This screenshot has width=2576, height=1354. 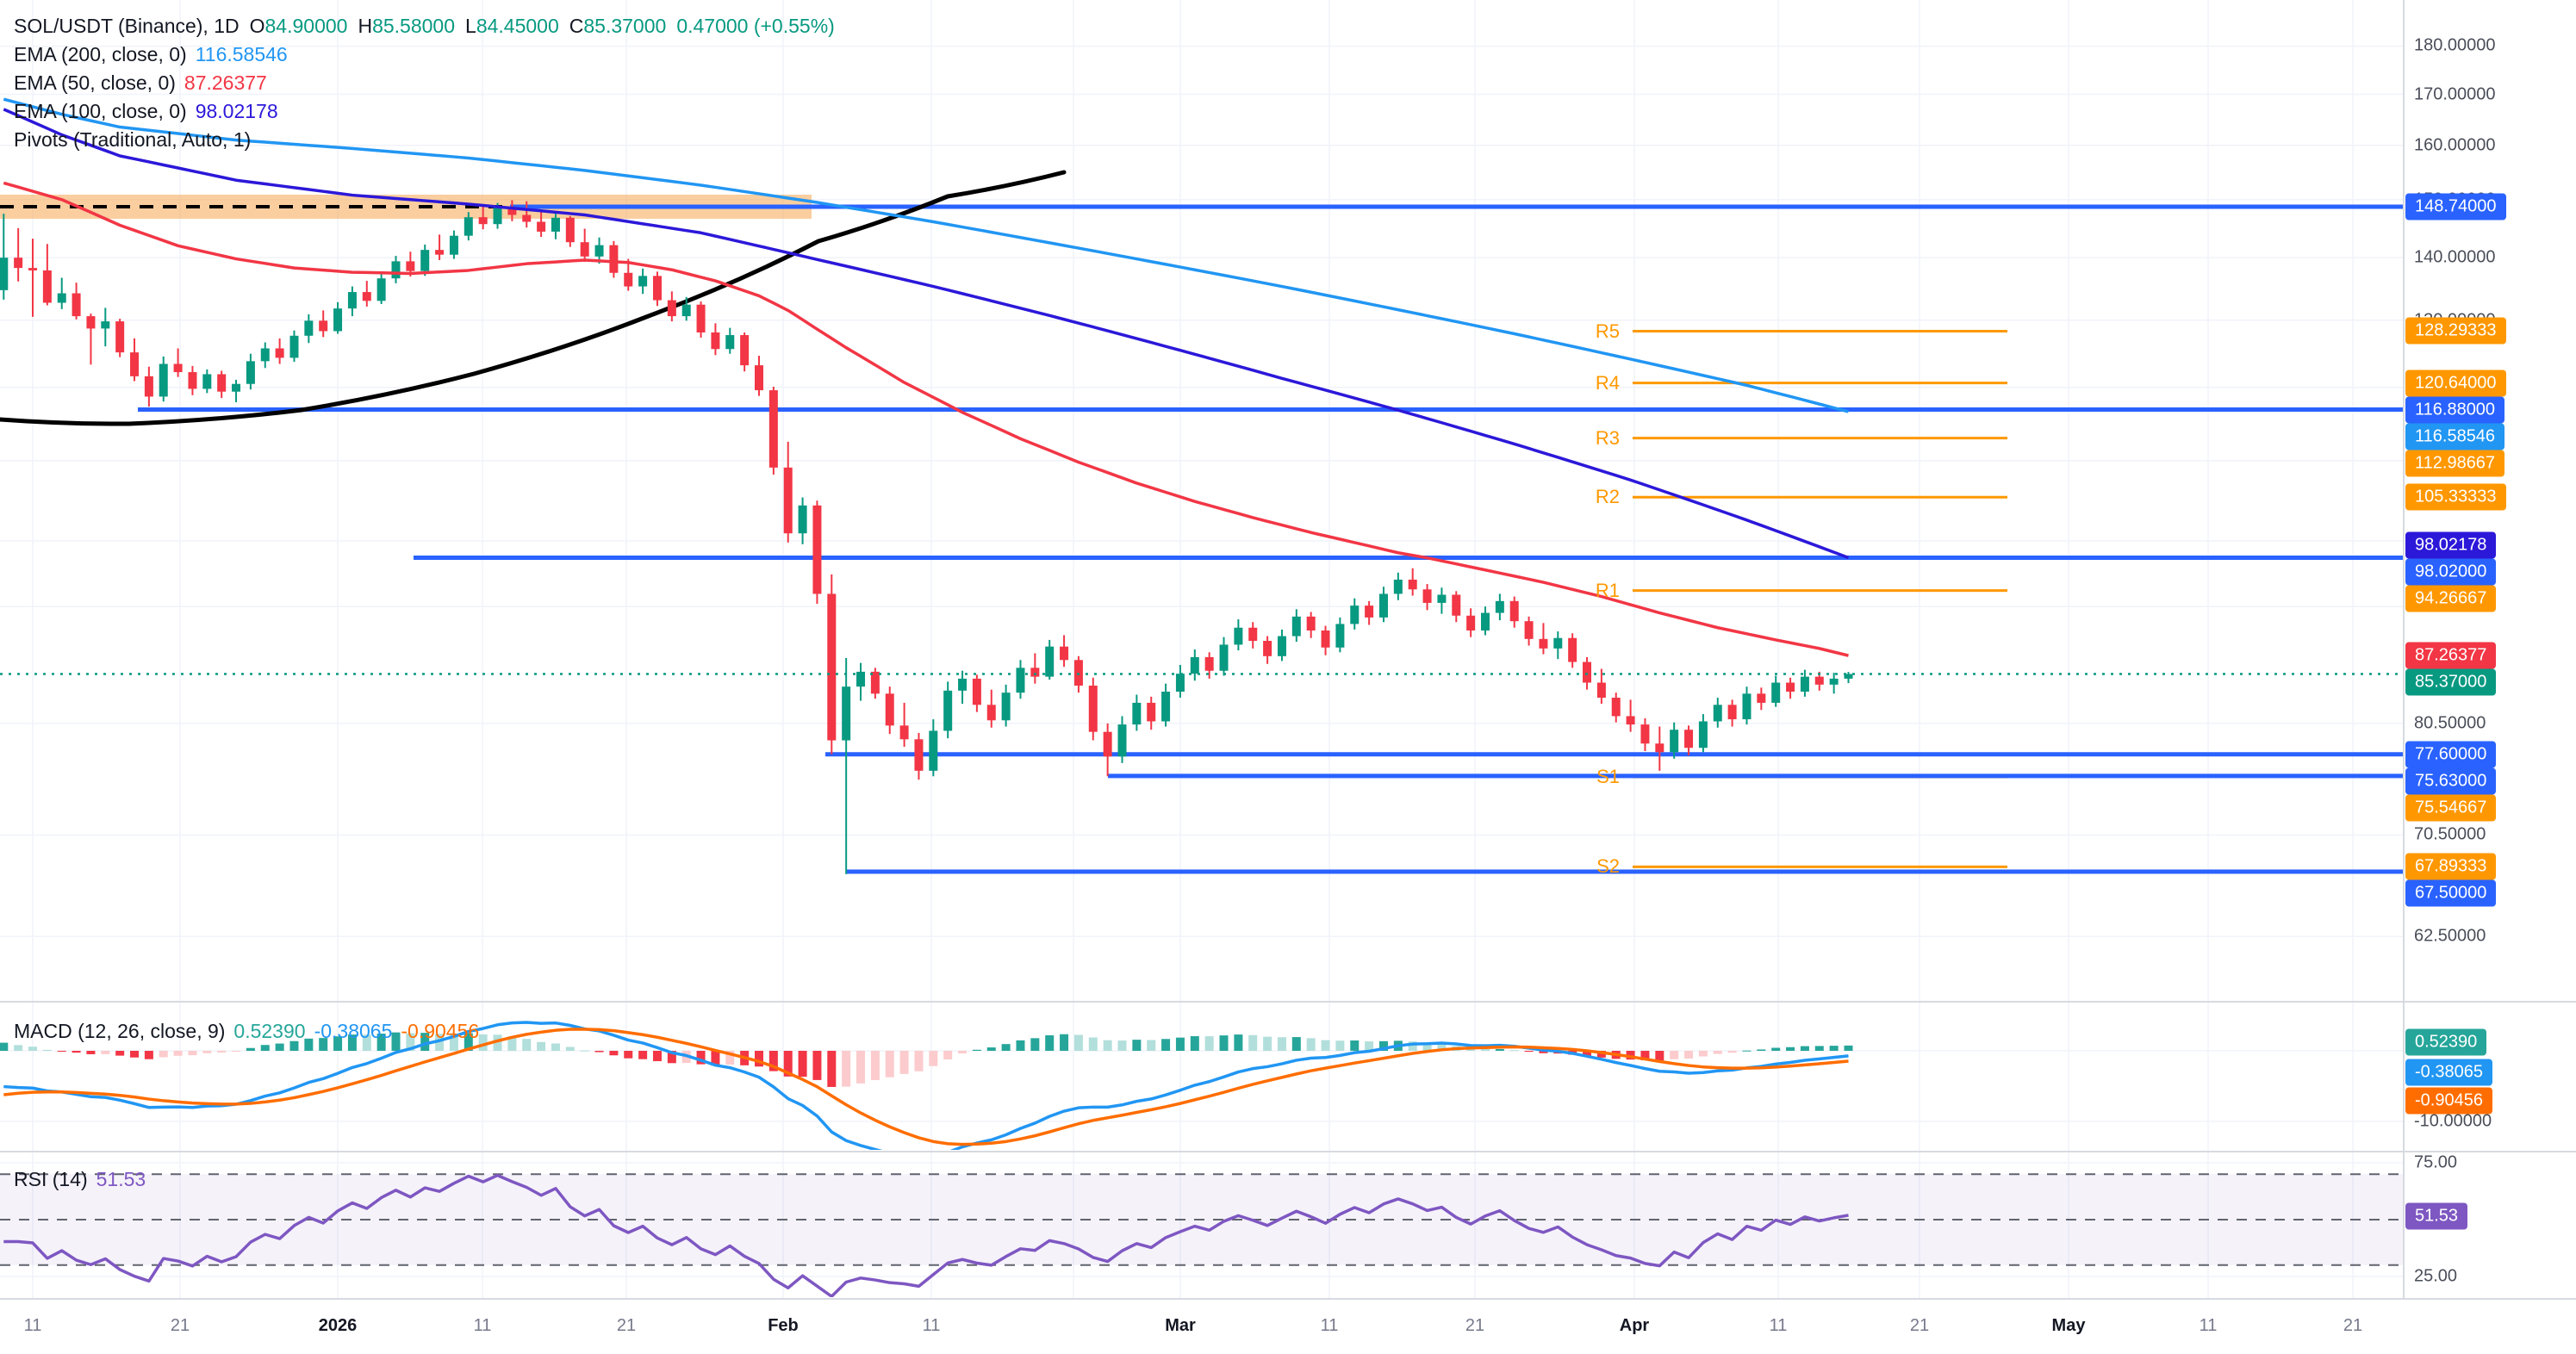 I want to click on symbol-title: SOL/USDT (Binance), 1D, so click(x=127, y=26).